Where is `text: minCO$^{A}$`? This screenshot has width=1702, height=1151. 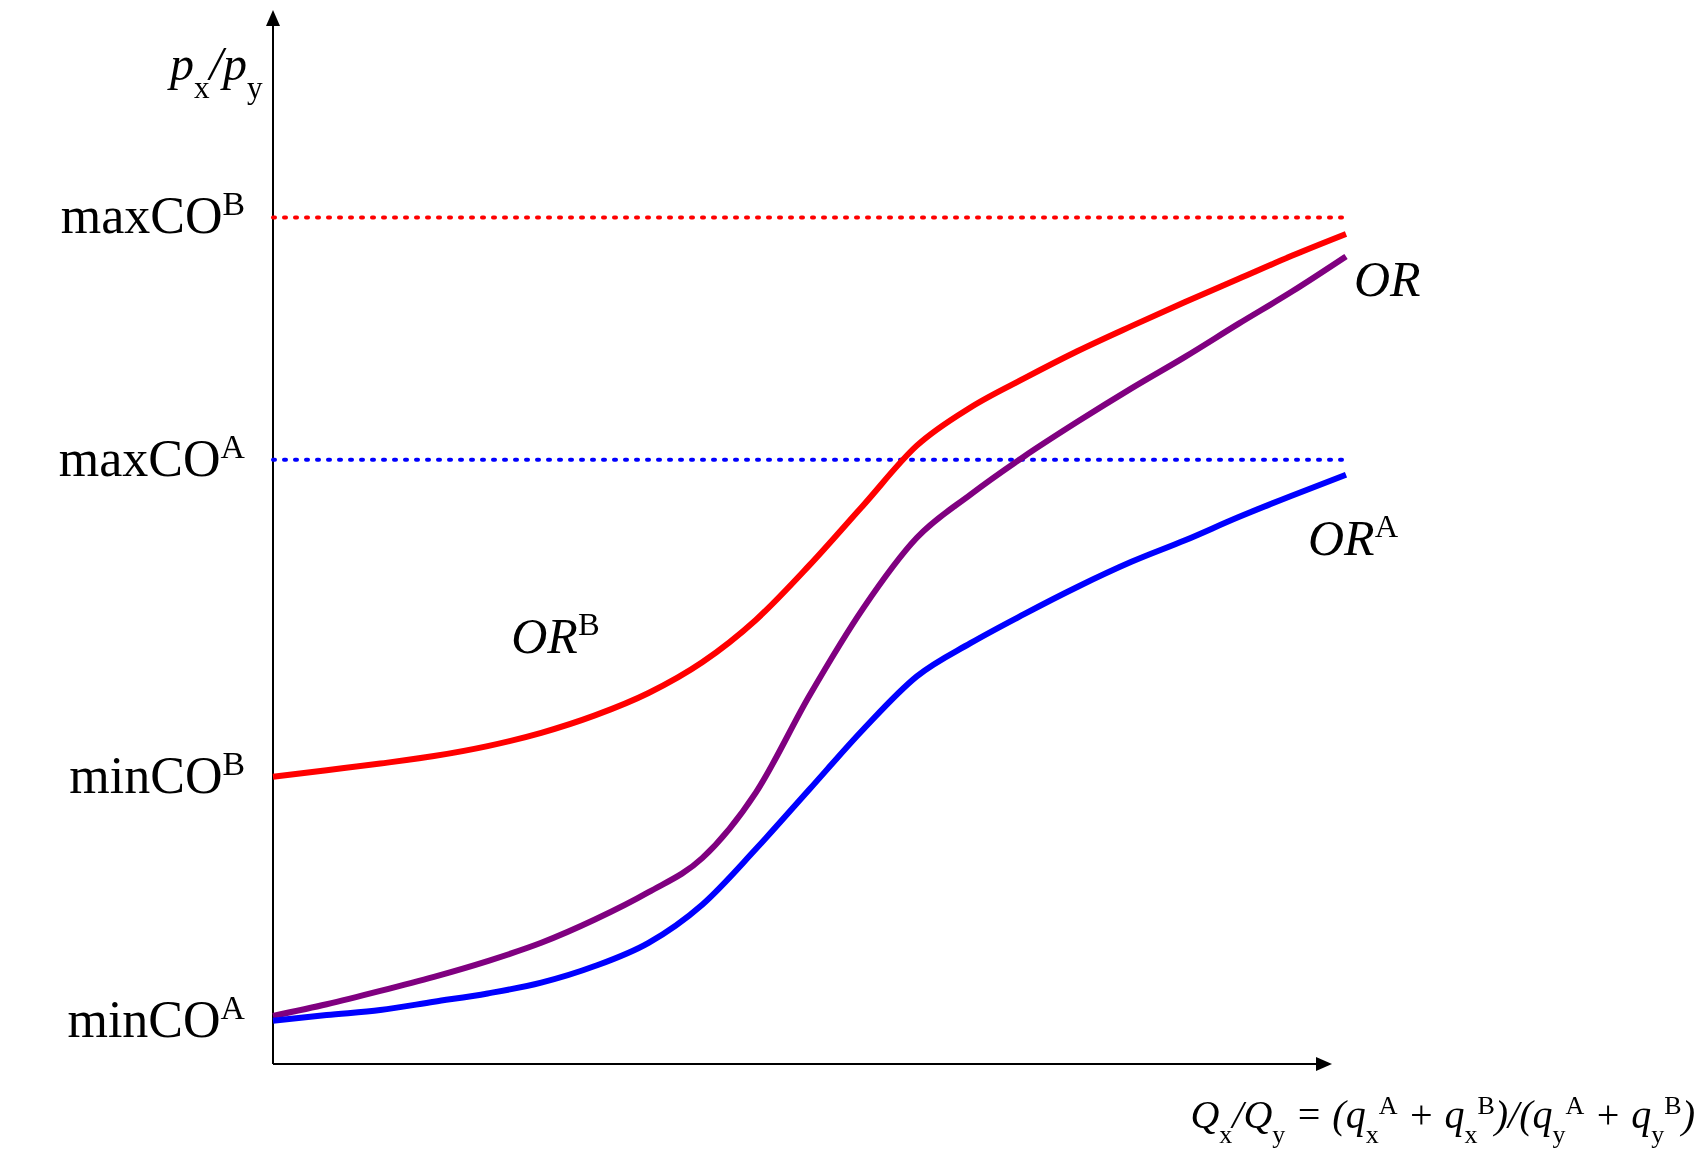
text: minCO$^{A}$ is located at coordinates (156, 1018).